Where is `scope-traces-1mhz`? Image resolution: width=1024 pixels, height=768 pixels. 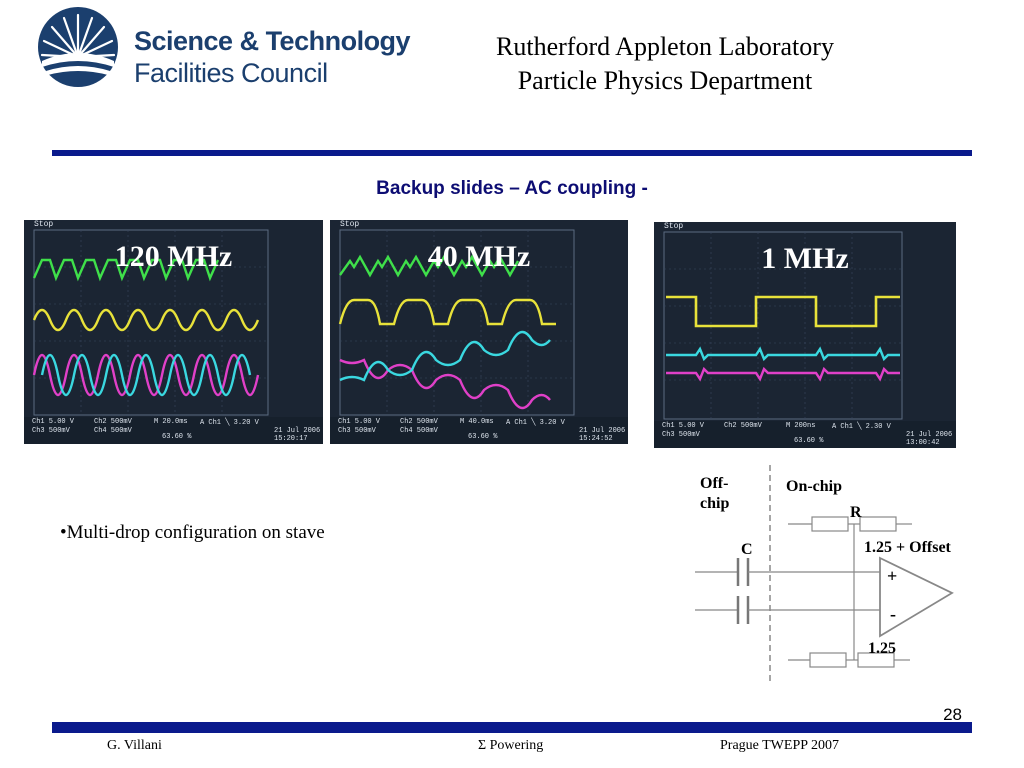 scope-traces-1mhz is located at coordinates (805, 339).